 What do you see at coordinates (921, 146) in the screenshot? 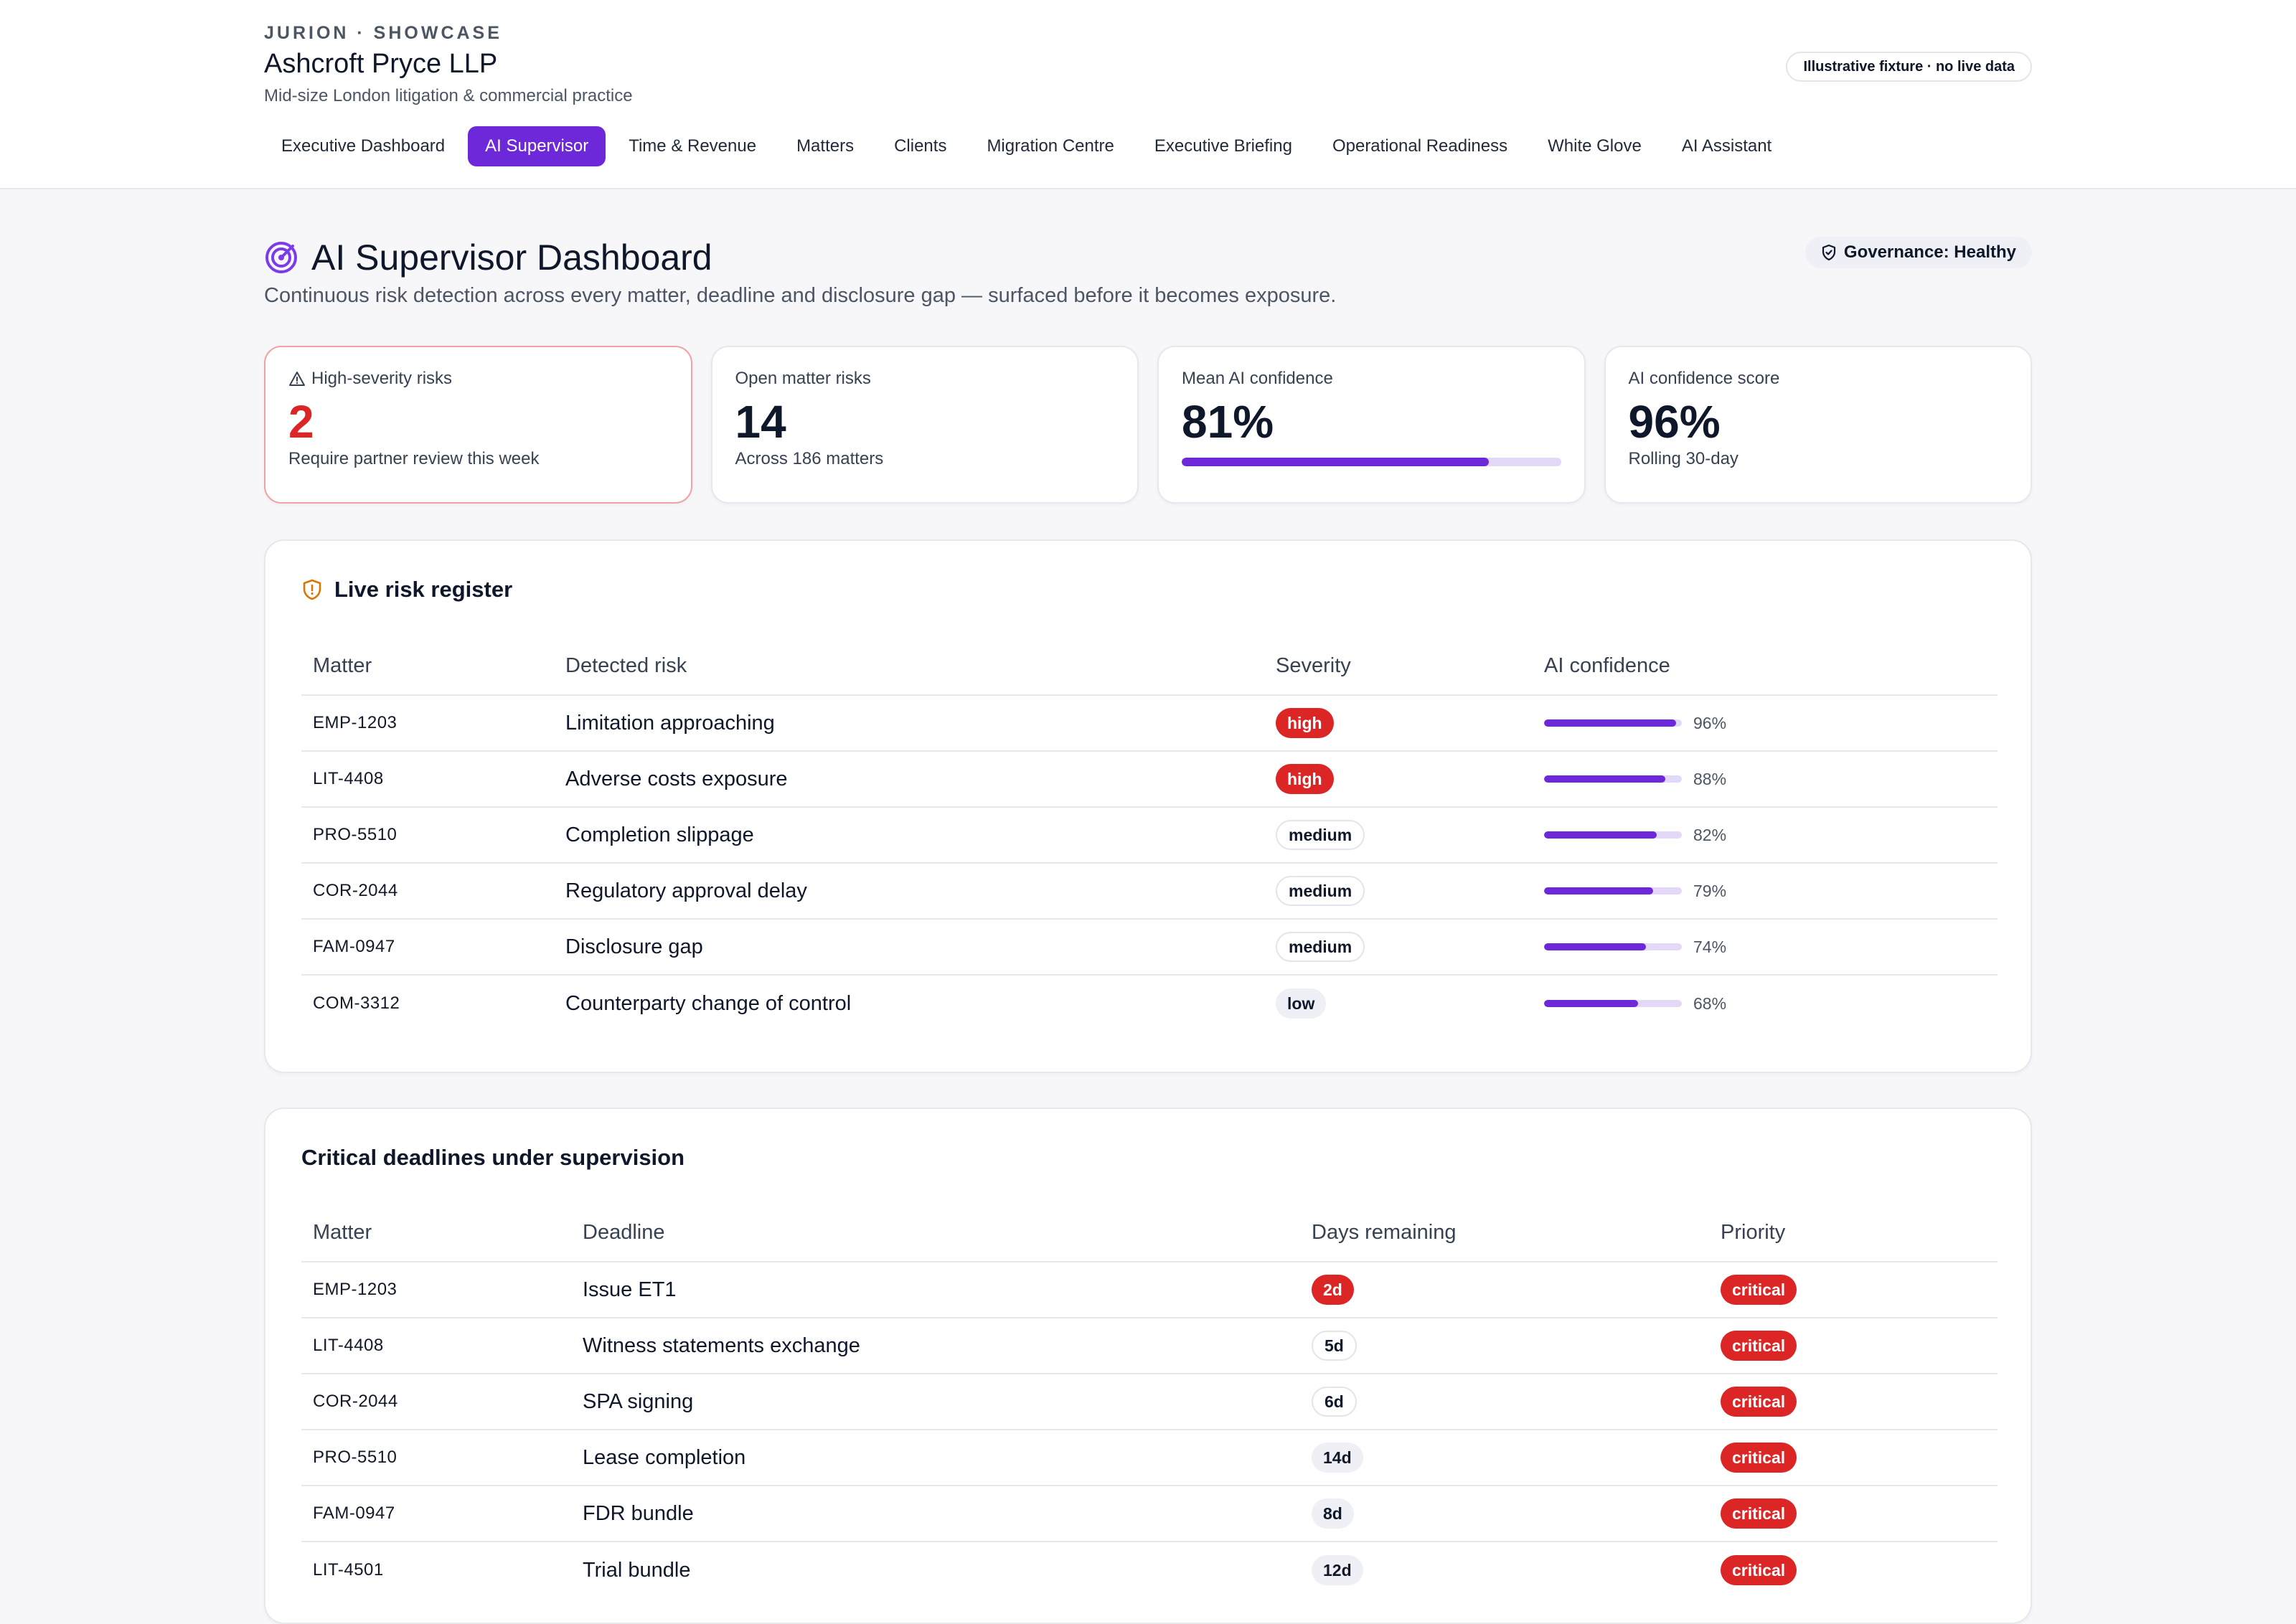
I see `nav-clients: Clients` at bounding box center [921, 146].